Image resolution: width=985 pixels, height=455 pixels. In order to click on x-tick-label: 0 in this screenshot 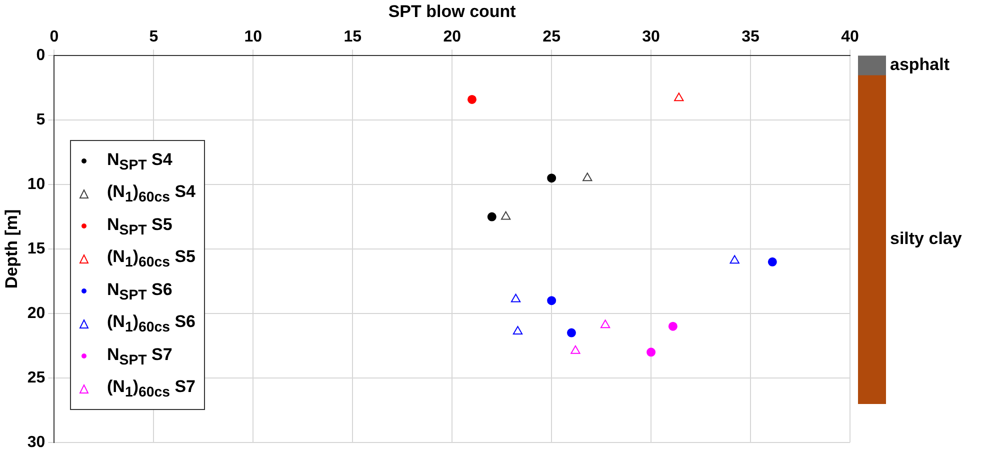, I will do `click(54, 37)`.